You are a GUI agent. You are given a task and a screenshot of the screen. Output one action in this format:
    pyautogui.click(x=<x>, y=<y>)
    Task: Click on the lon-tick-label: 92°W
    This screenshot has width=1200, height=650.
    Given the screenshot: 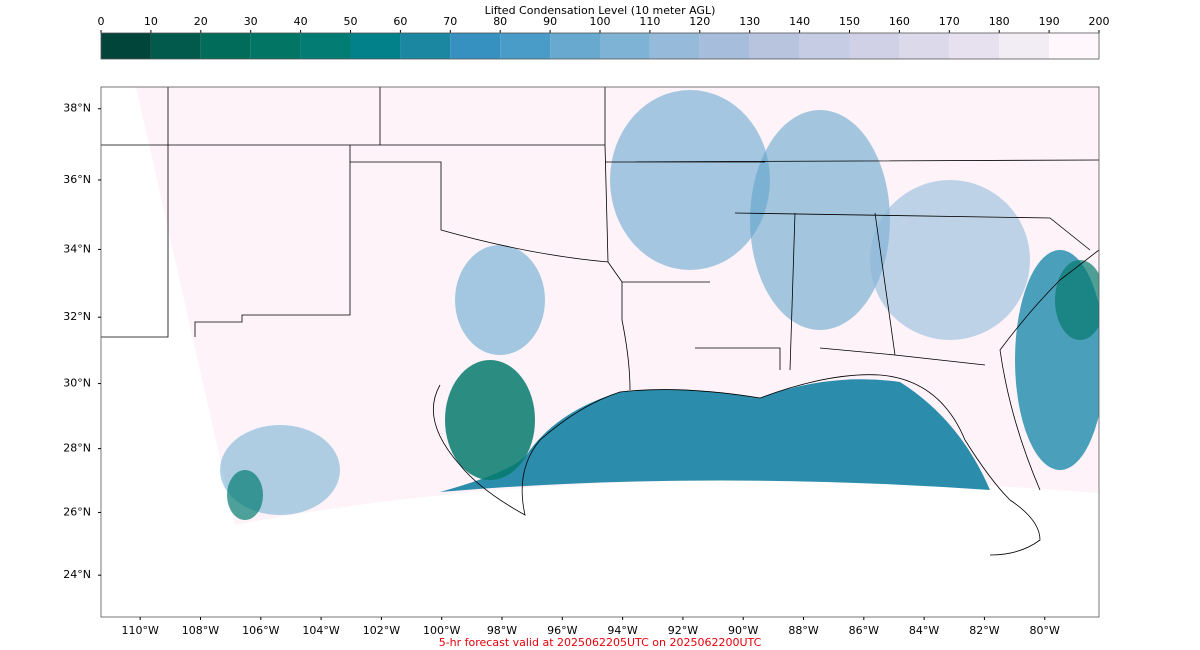 What is the action you would take?
    pyautogui.click(x=683, y=630)
    